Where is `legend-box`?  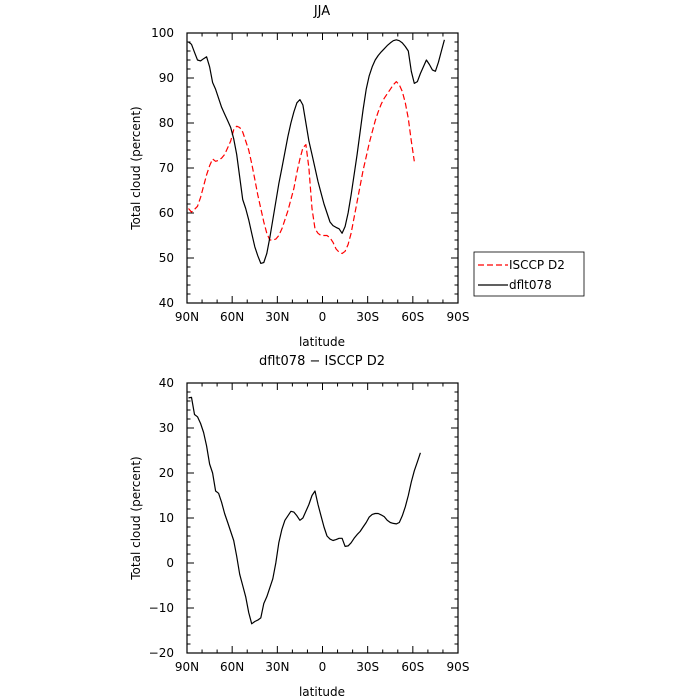 legend-box is located at coordinates (529, 274).